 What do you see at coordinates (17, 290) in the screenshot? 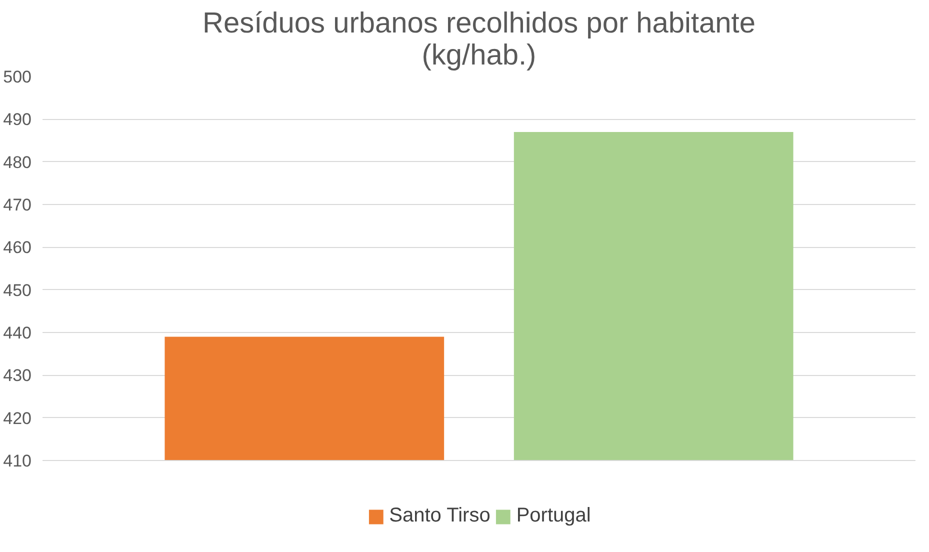
I see `y-tick-label: 450` at bounding box center [17, 290].